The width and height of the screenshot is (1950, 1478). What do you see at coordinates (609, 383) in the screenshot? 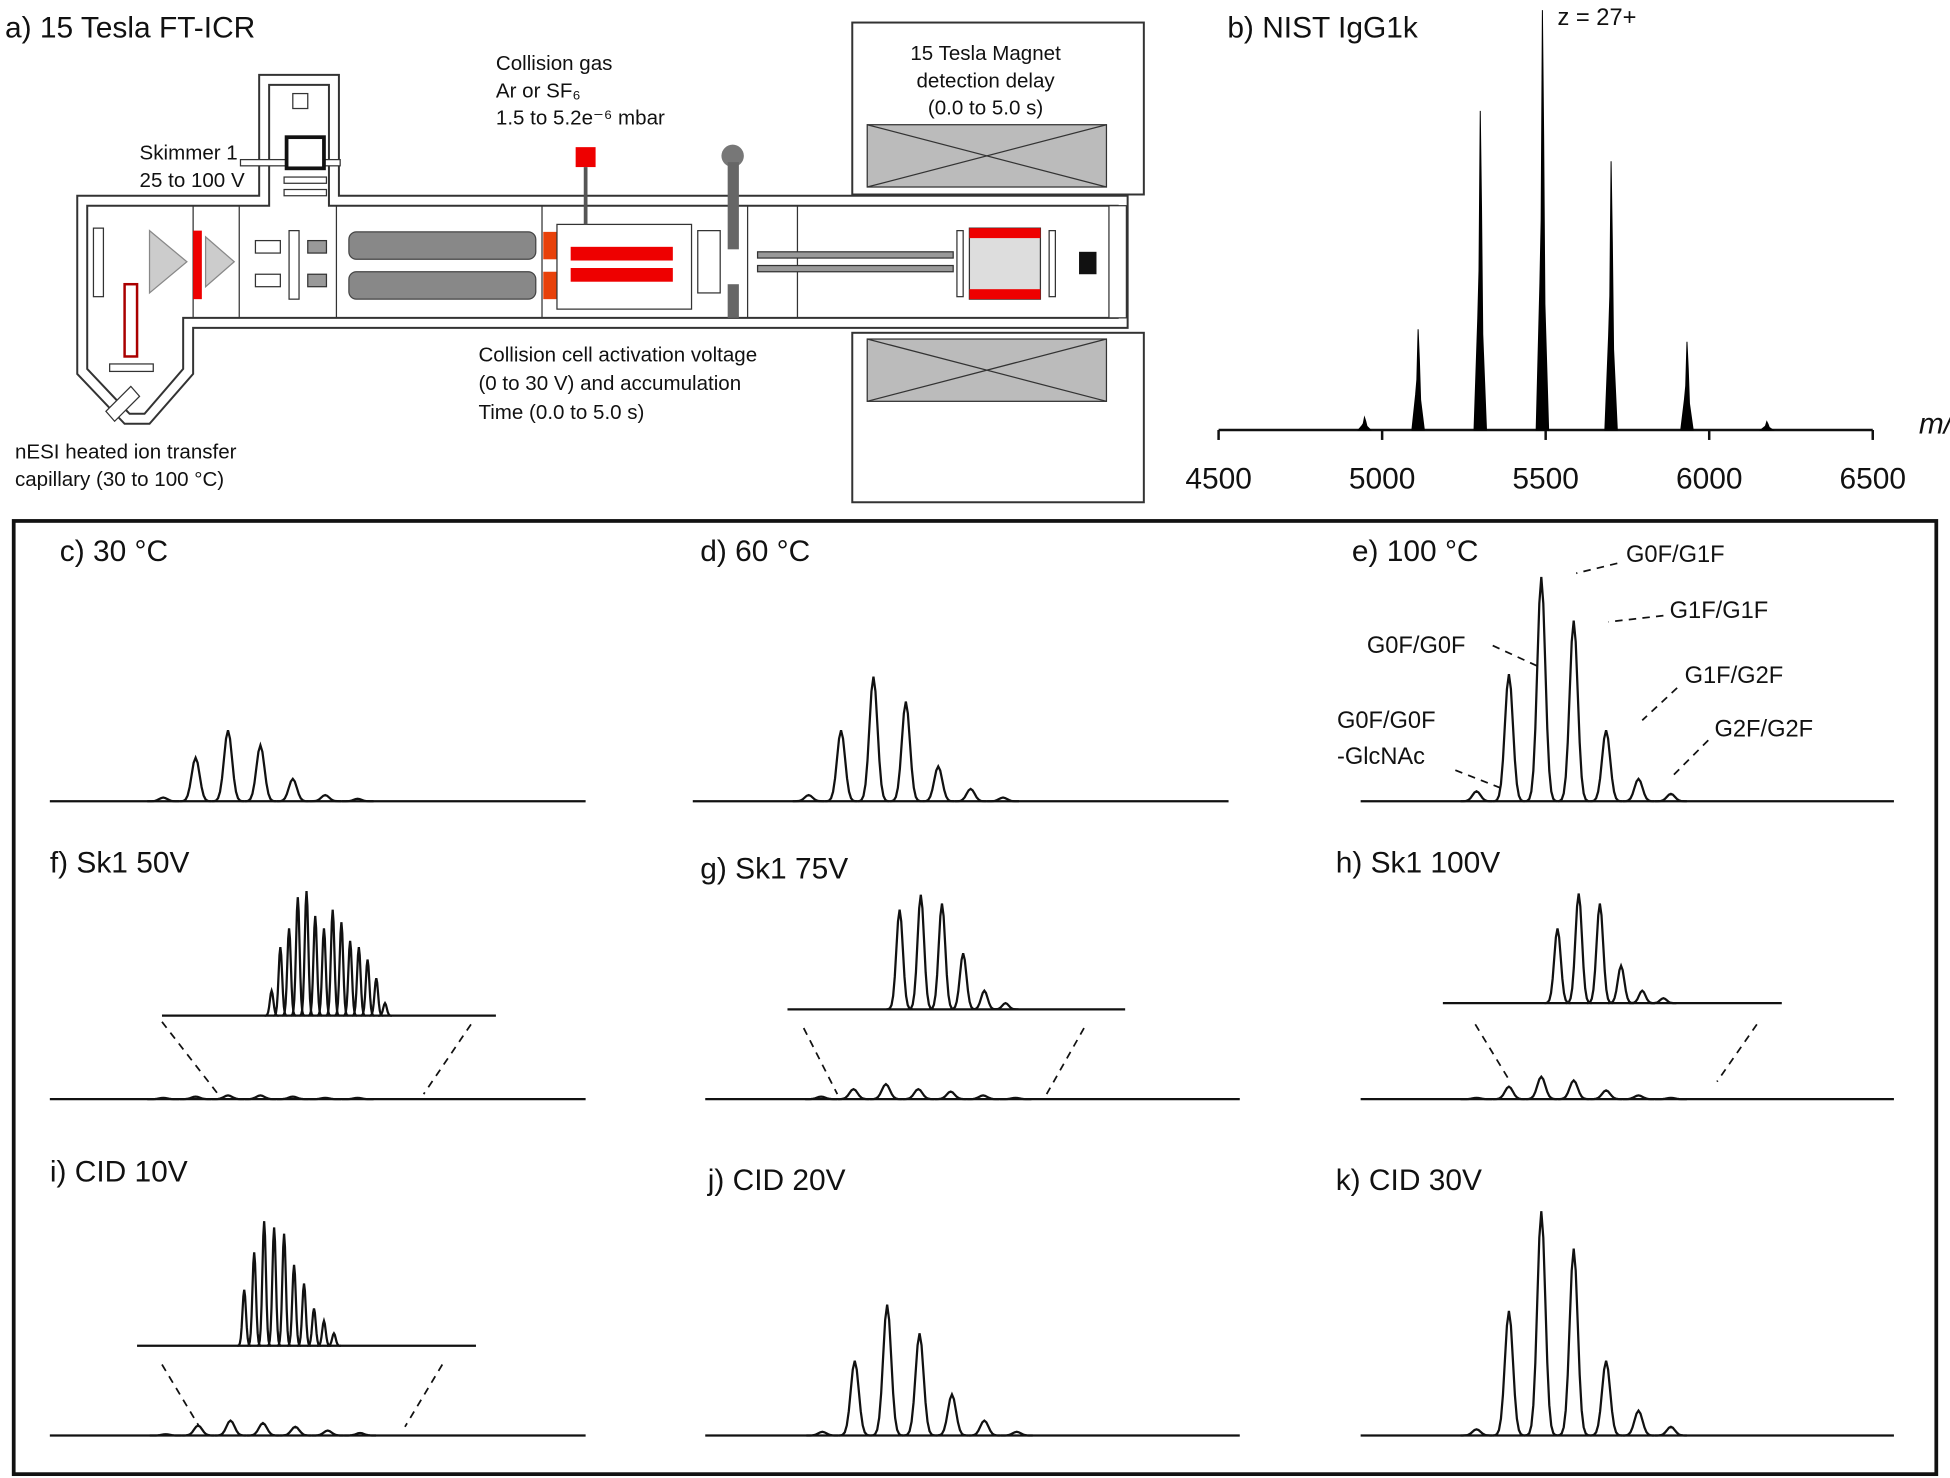
I see `annotation: (0 to 30 V) and accumulation` at bounding box center [609, 383].